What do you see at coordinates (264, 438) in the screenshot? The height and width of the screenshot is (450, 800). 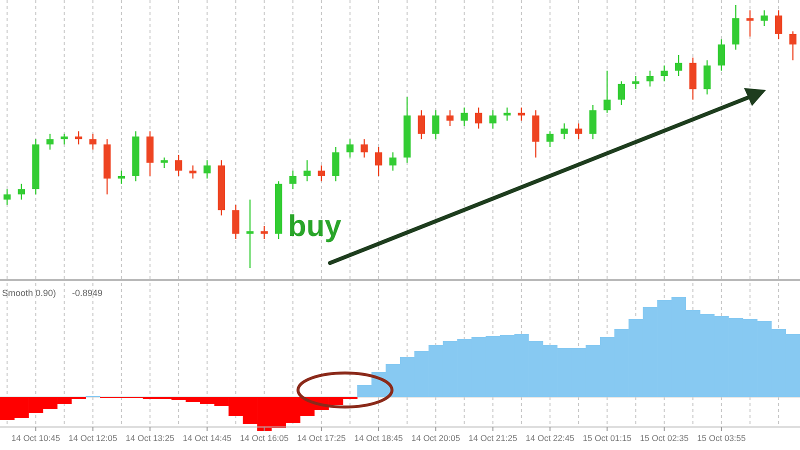 I see `x-tick-label: 14 Oct 16:05` at bounding box center [264, 438].